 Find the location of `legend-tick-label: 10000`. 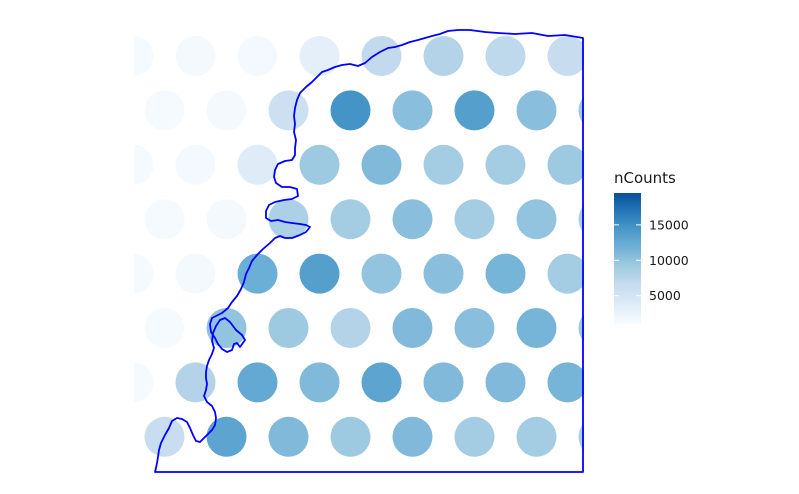

legend-tick-label: 10000 is located at coordinates (669, 260).